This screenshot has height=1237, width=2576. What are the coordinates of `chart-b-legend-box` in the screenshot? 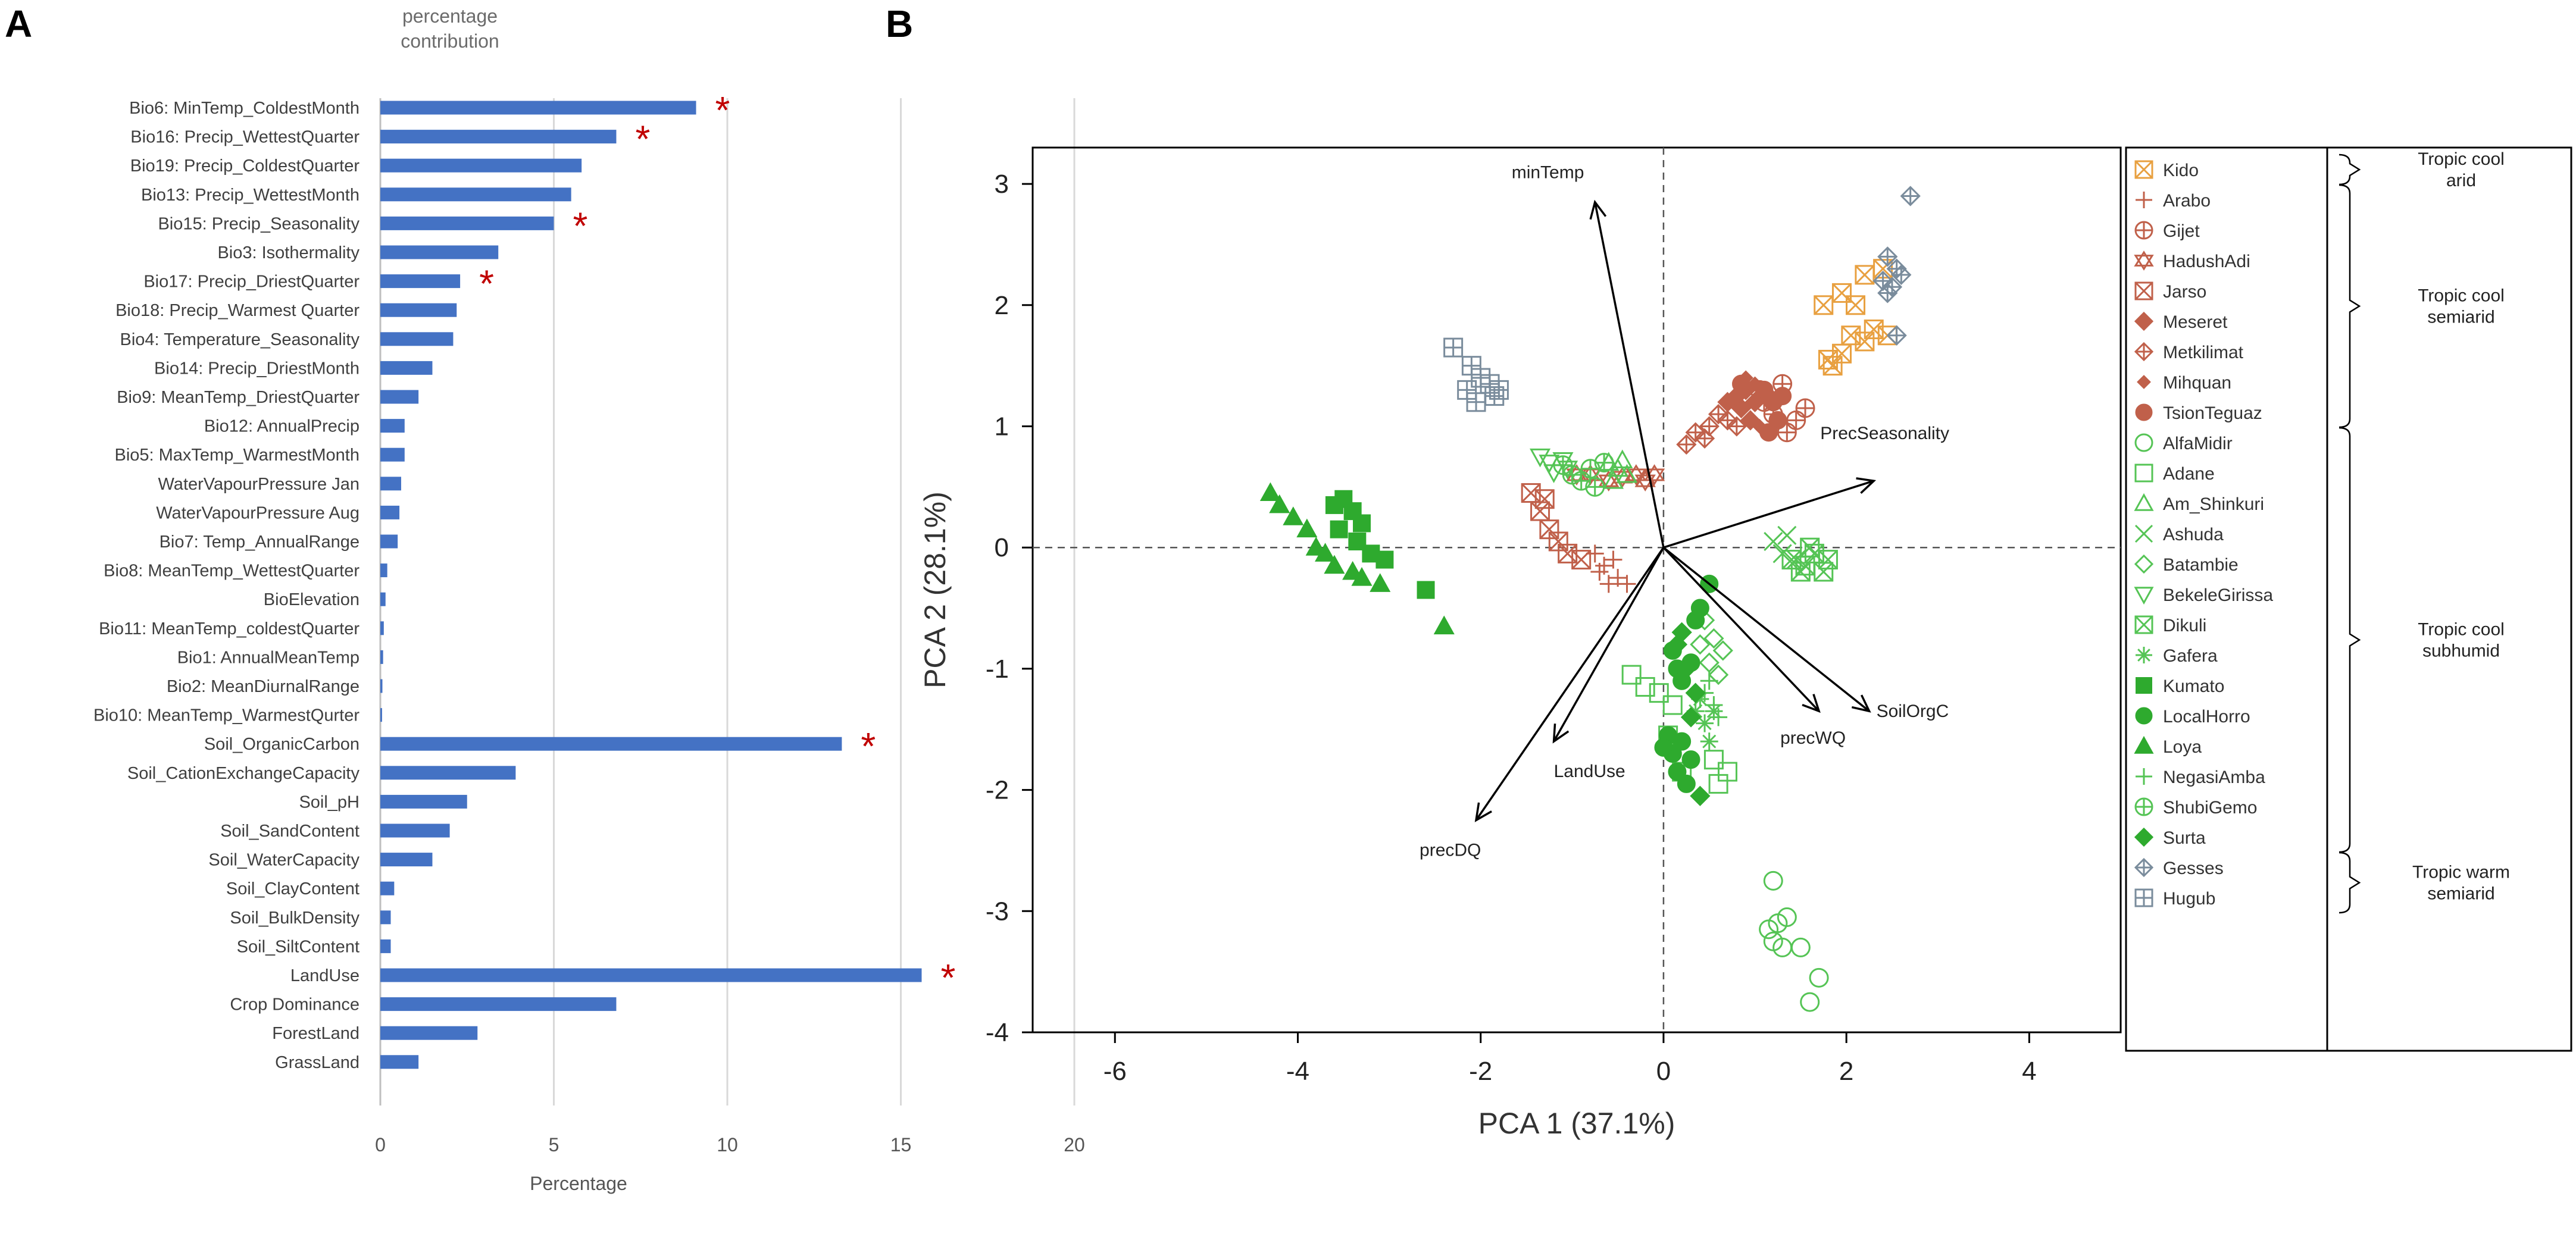 It's located at (2226, 599).